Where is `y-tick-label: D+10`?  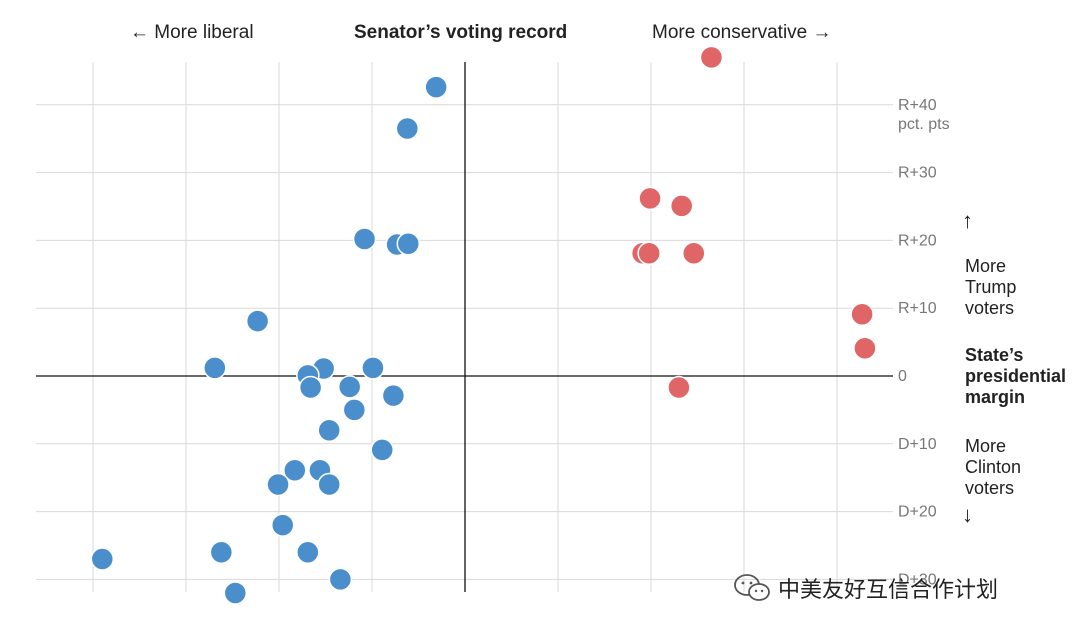 y-tick-label: D+10 is located at coordinates (917, 444).